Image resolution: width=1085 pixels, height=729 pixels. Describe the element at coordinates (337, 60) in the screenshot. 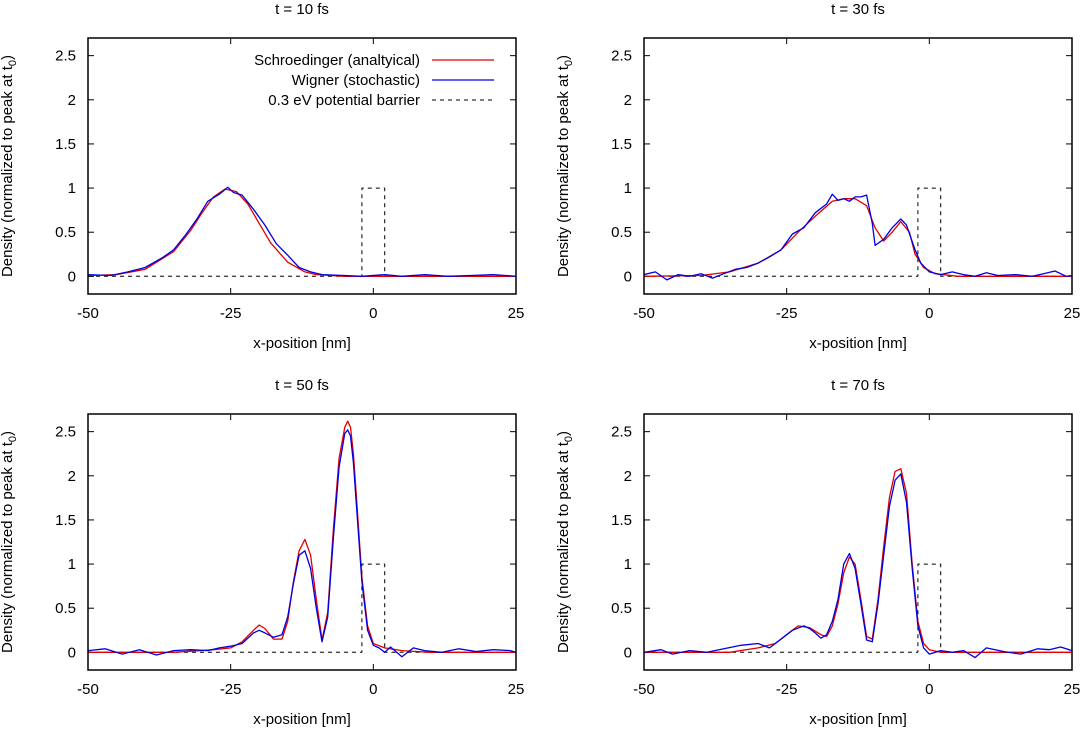

I see `legend-label: Schroedinger (analtyical)` at that location.